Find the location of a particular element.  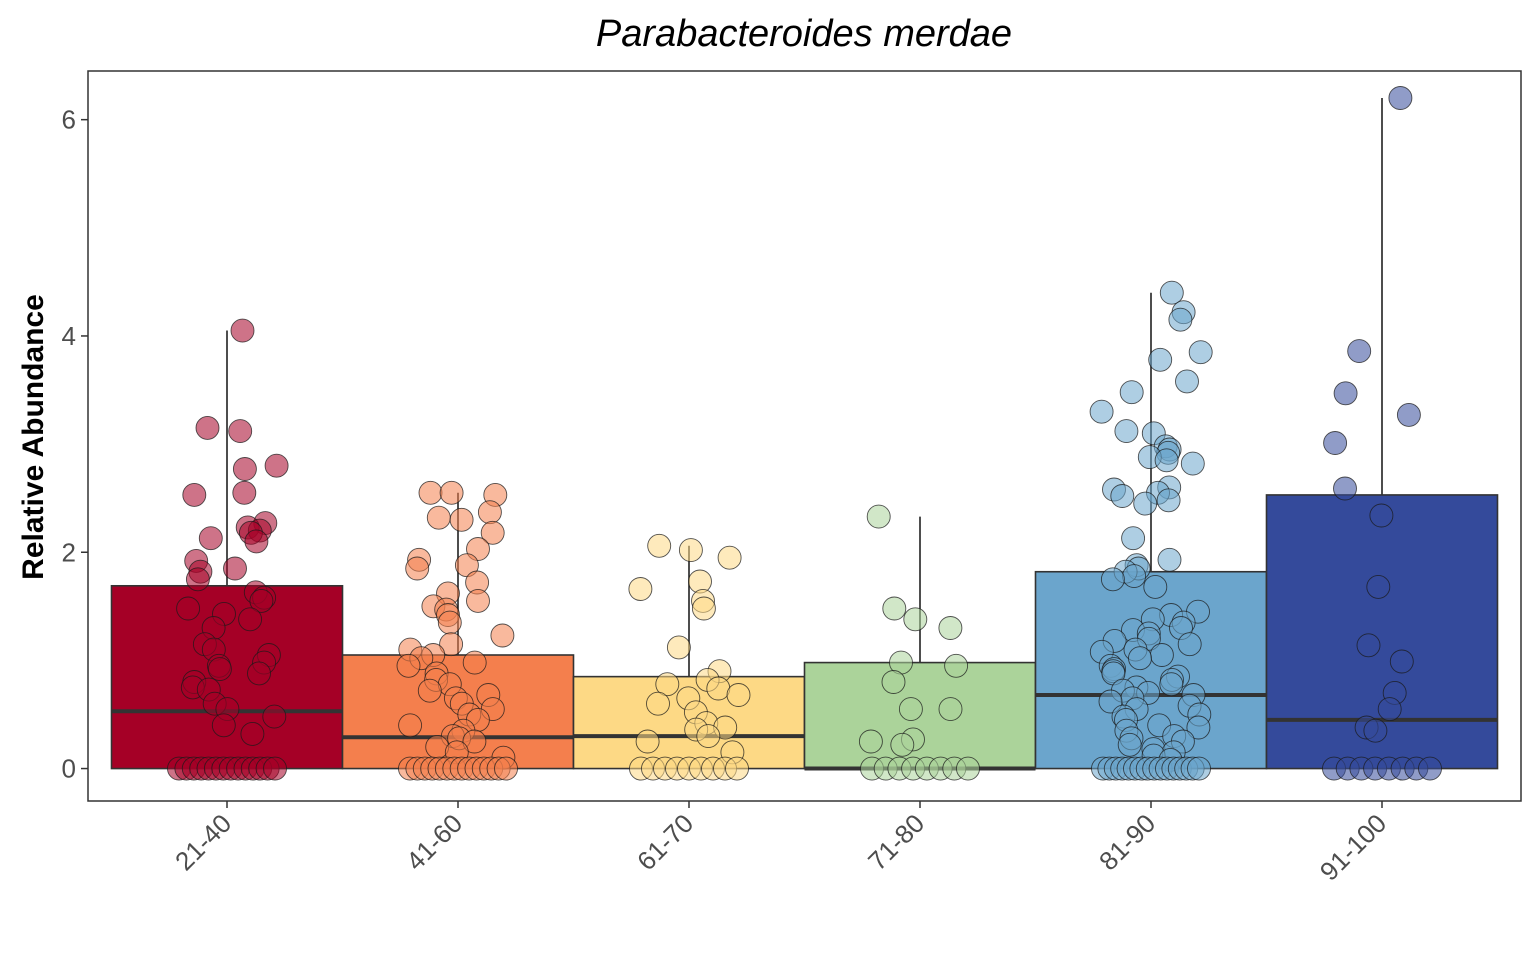

y-tick-label: 6 is located at coordinates (69, 120).